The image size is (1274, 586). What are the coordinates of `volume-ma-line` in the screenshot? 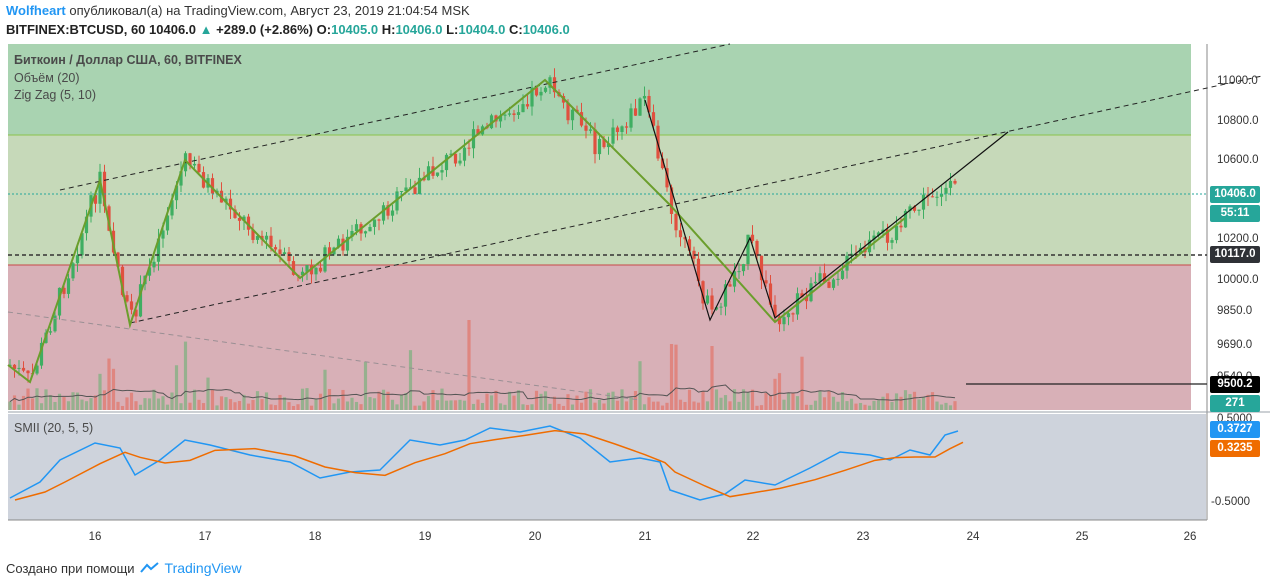 It's located at (482, 393).